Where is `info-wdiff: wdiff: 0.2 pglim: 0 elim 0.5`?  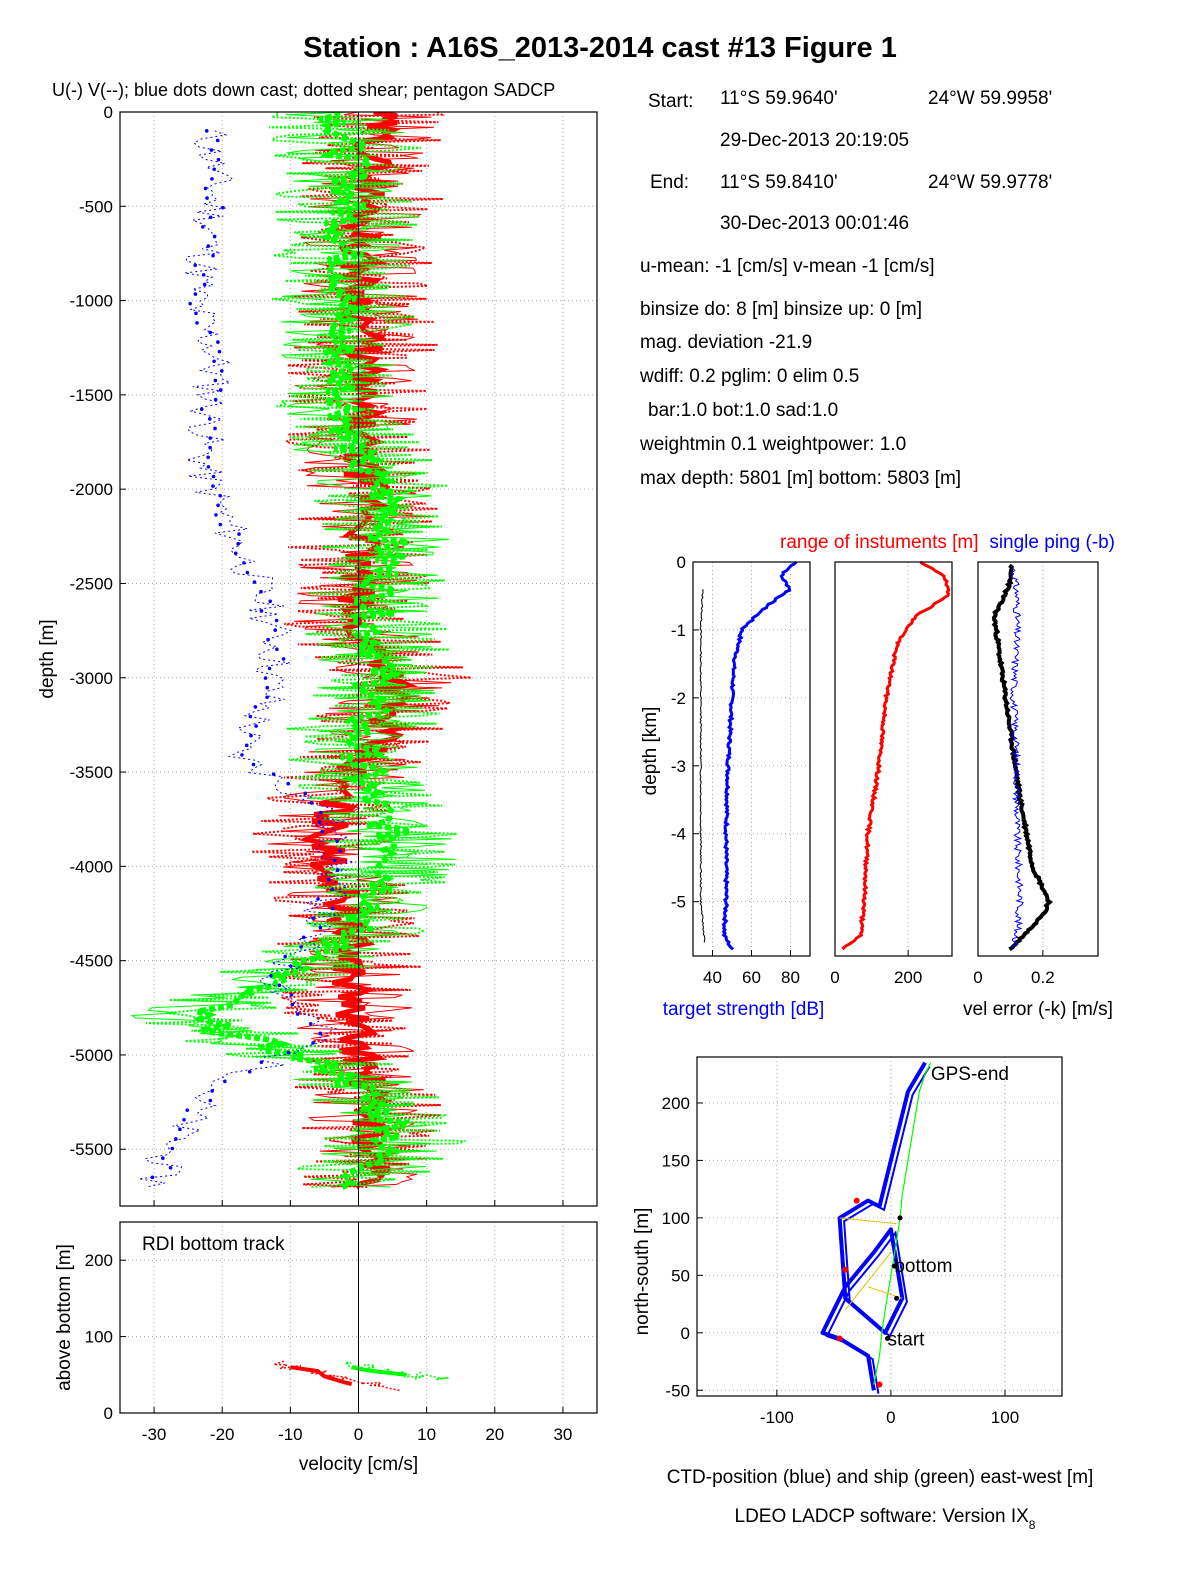 info-wdiff: wdiff: 0.2 pglim: 0 elim 0.5 is located at coordinates (750, 376).